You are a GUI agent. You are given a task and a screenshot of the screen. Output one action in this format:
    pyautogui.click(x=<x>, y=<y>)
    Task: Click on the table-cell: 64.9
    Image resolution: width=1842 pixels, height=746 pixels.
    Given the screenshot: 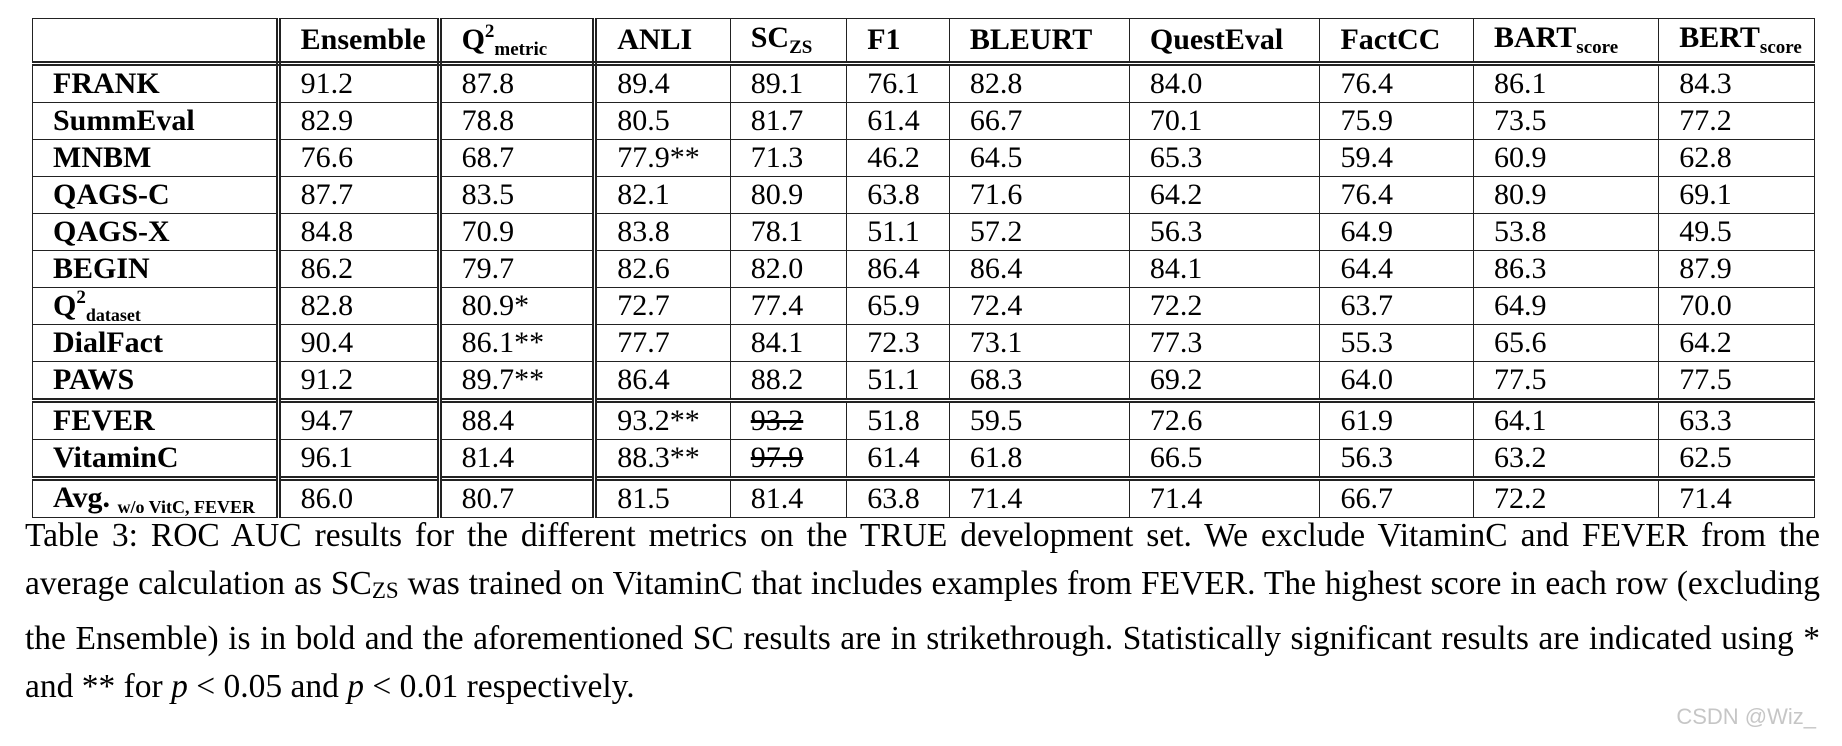 What is the action you would take?
    pyautogui.click(x=1566, y=306)
    